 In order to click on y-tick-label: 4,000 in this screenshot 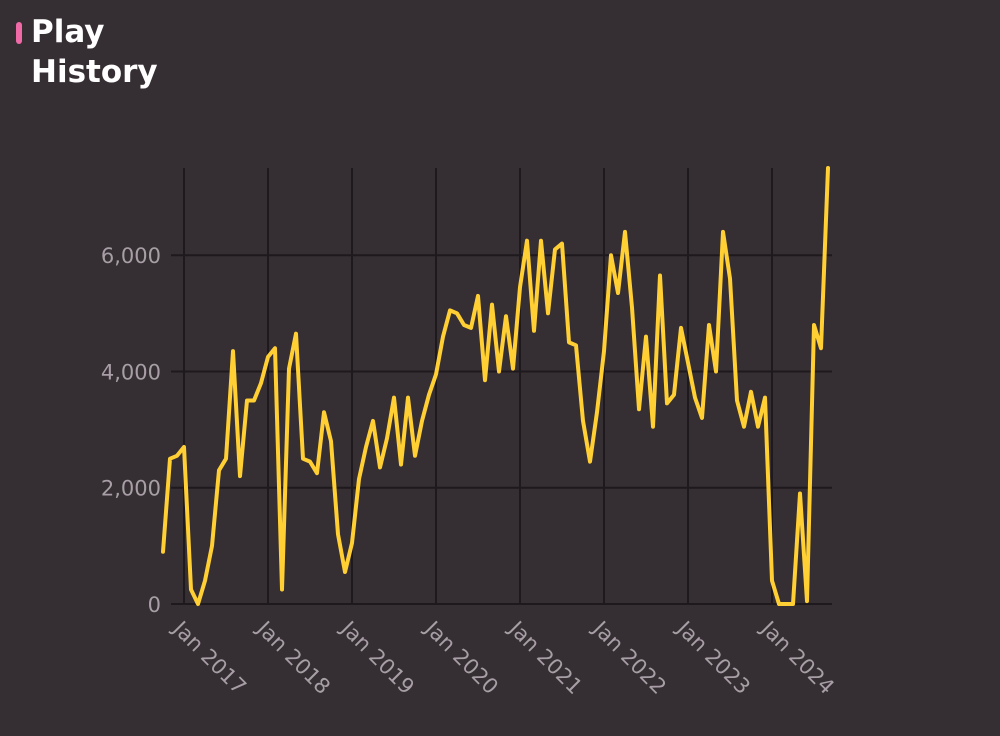, I will do `click(131, 372)`.